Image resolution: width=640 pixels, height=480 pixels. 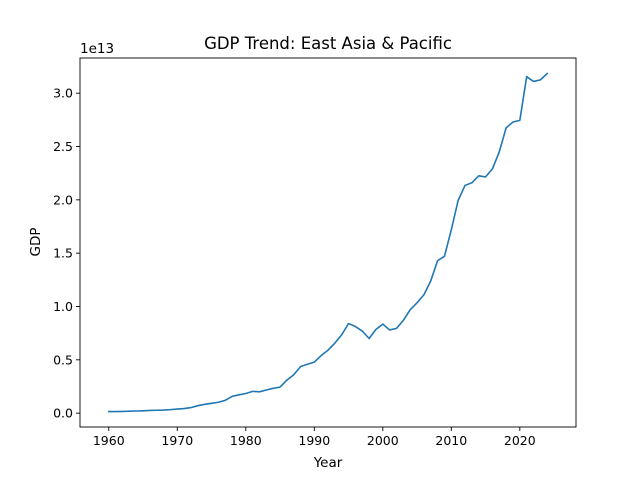 I want to click on y-tick-label: 2.0, so click(x=63, y=199).